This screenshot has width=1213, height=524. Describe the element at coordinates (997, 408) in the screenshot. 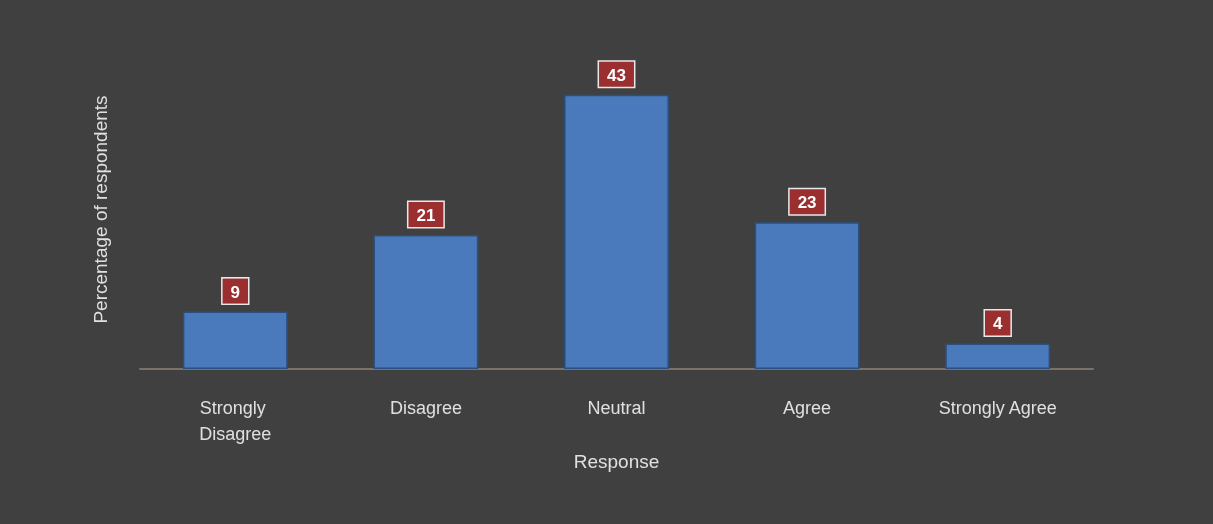

I see `x-tick-label: Strongly Agree` at that location.